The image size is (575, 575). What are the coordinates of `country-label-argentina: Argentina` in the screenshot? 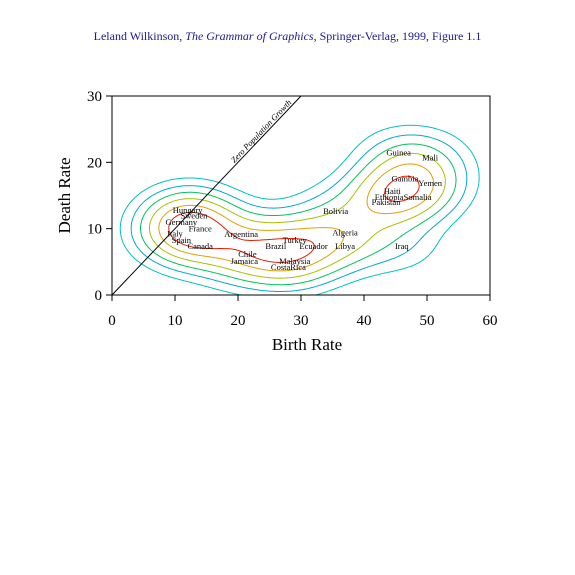 It's located at (241, 234).